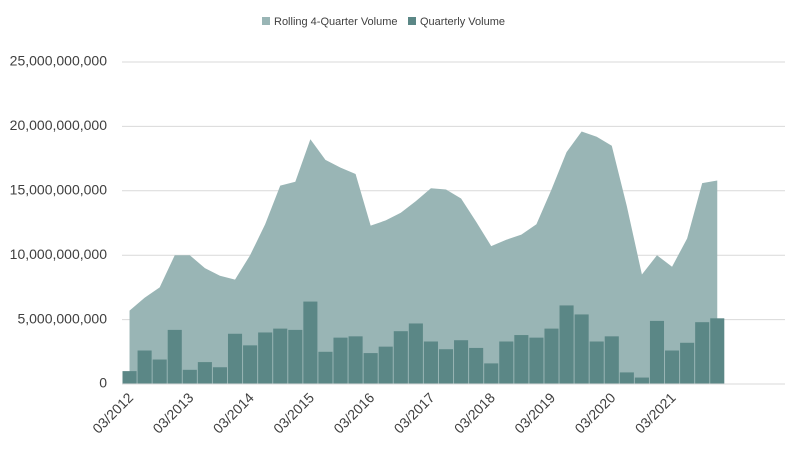 The image size is (800, 453). What do you see at coordinates (474, 412) in the screenshot?
I see `x-tick-label: 03/2018` at bounding box center [474, 412].